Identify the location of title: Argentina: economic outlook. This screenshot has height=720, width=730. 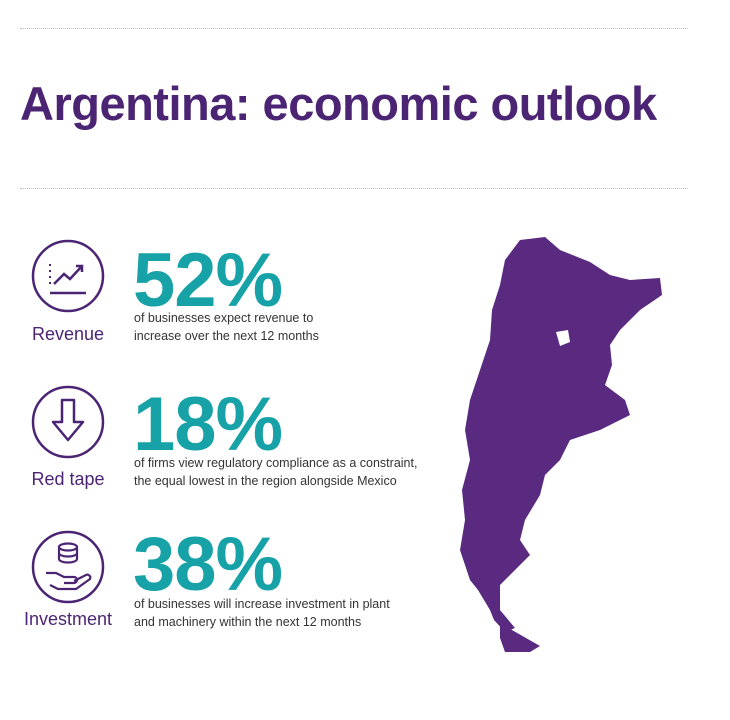
(338, 103).